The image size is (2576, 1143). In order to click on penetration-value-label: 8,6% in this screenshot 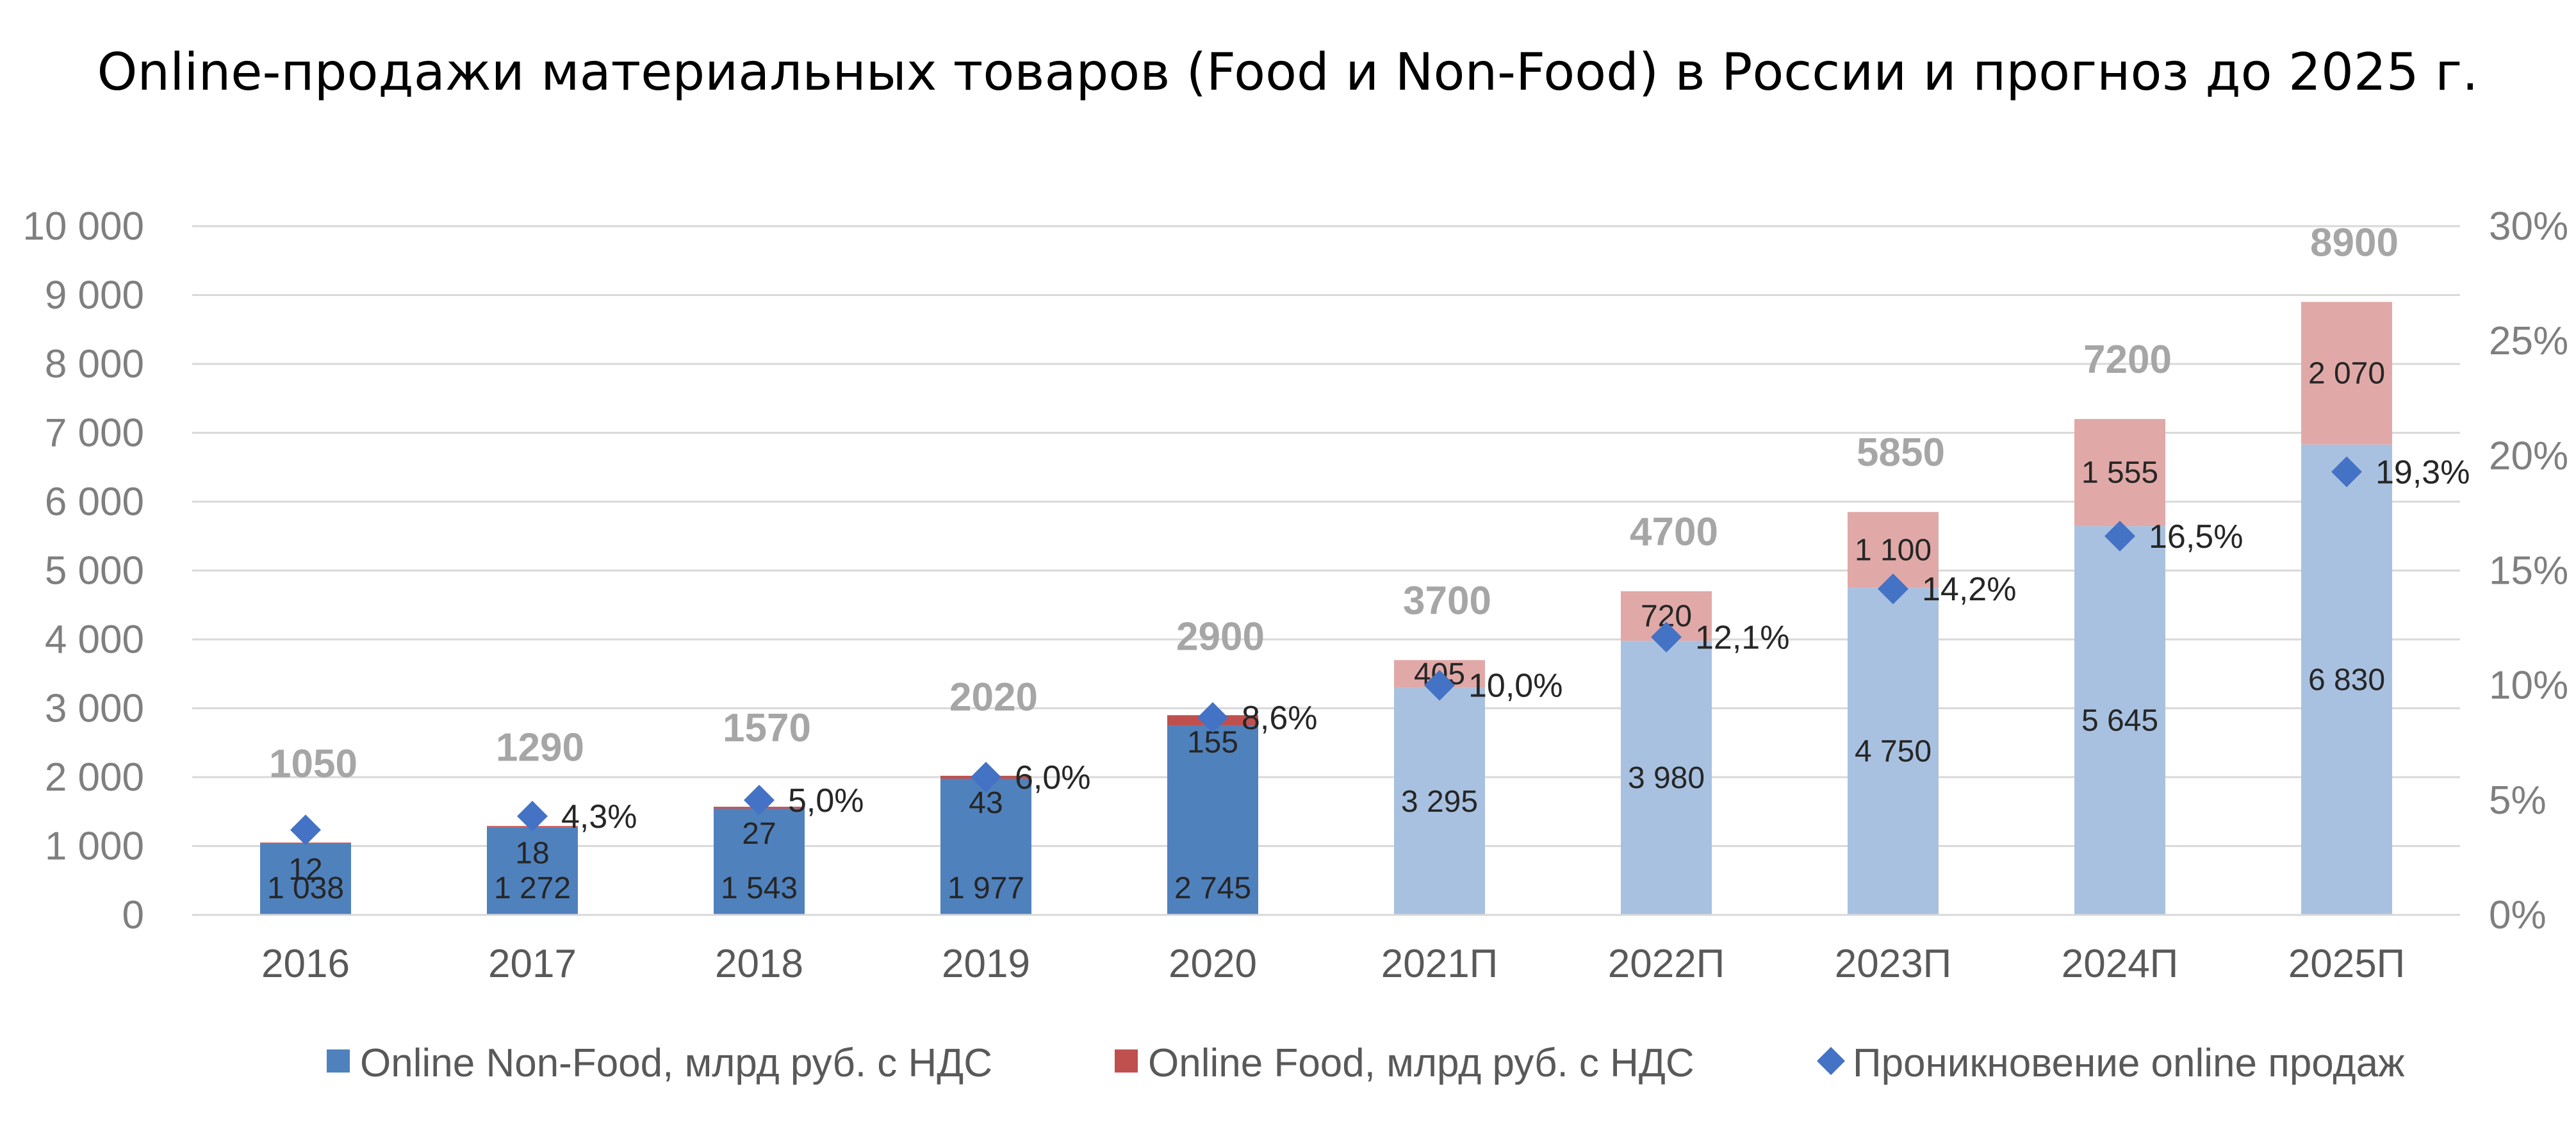, I will do `click(1280, 718)`.